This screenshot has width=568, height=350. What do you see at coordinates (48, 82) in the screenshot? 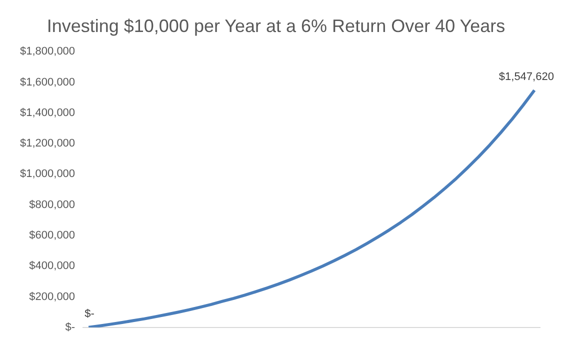
I see `y-tick-label: $1,600,000` at bounding box center [48, 82].